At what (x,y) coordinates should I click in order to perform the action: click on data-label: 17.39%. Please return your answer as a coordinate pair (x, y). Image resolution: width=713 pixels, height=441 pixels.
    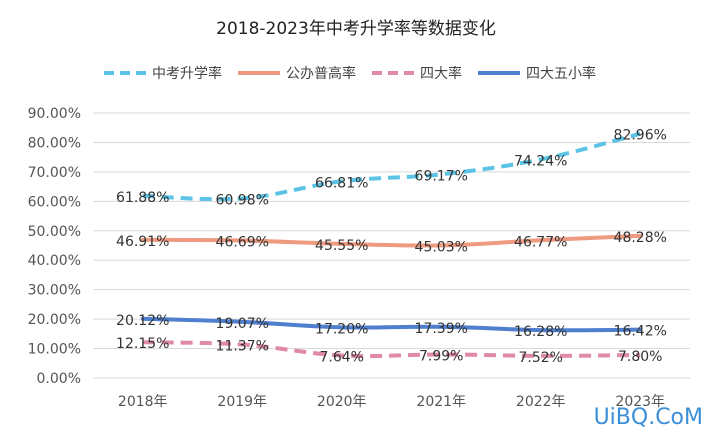
    Looking at the image, I should click on (441, 329).